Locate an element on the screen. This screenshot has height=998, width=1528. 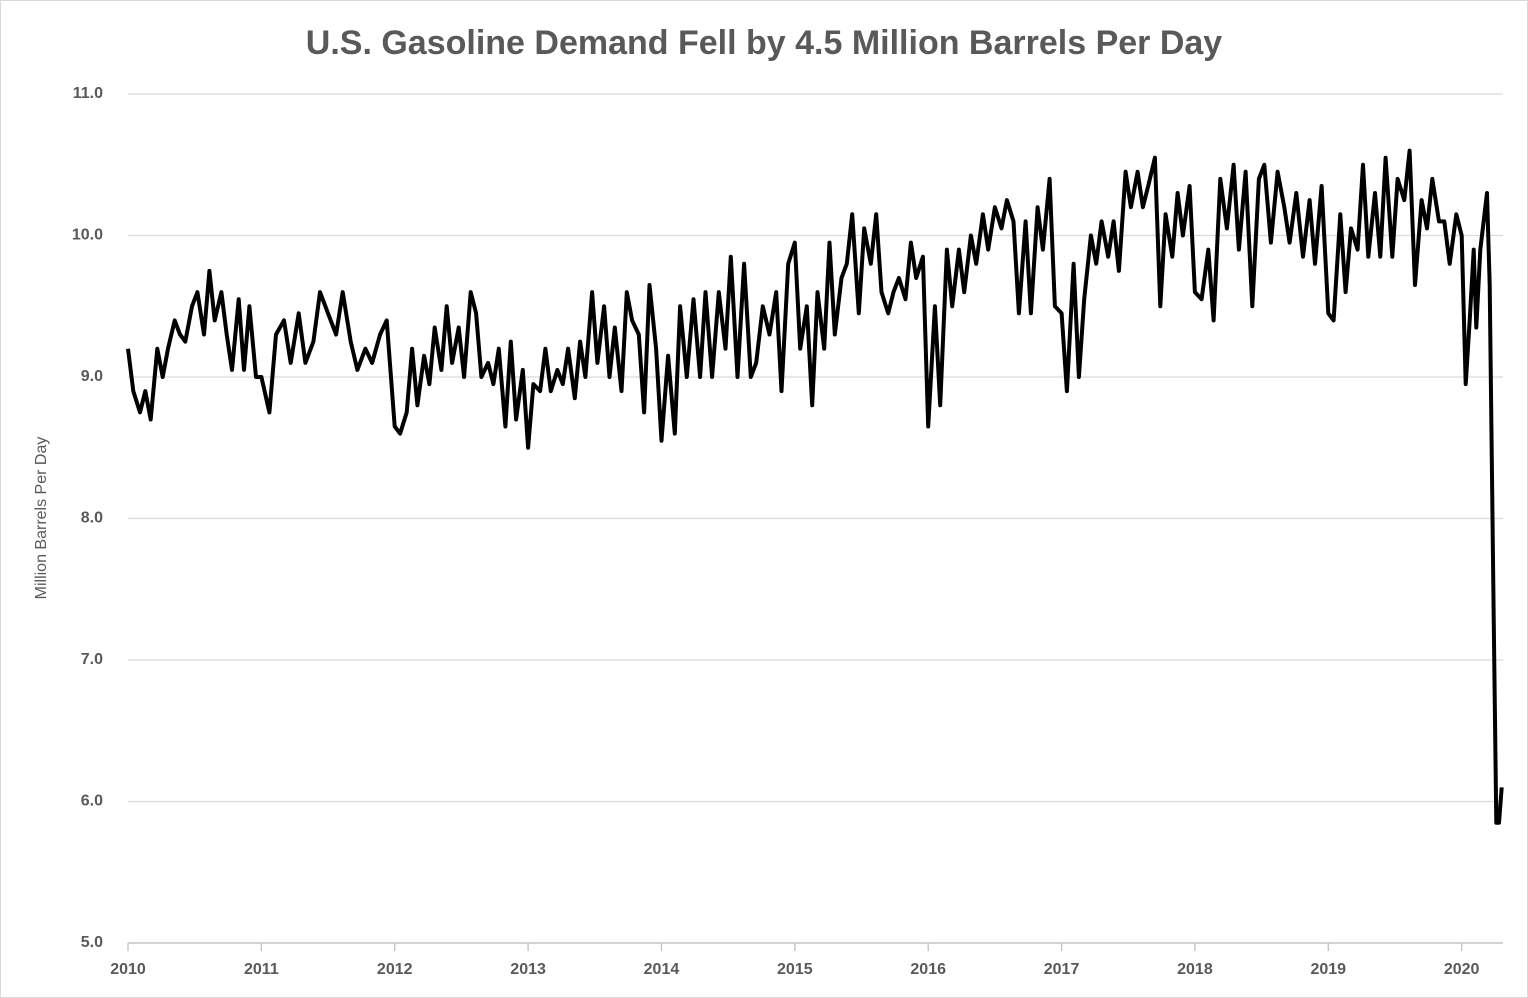
x-tick-label: 2020 is located at coordinates (1462, 969).